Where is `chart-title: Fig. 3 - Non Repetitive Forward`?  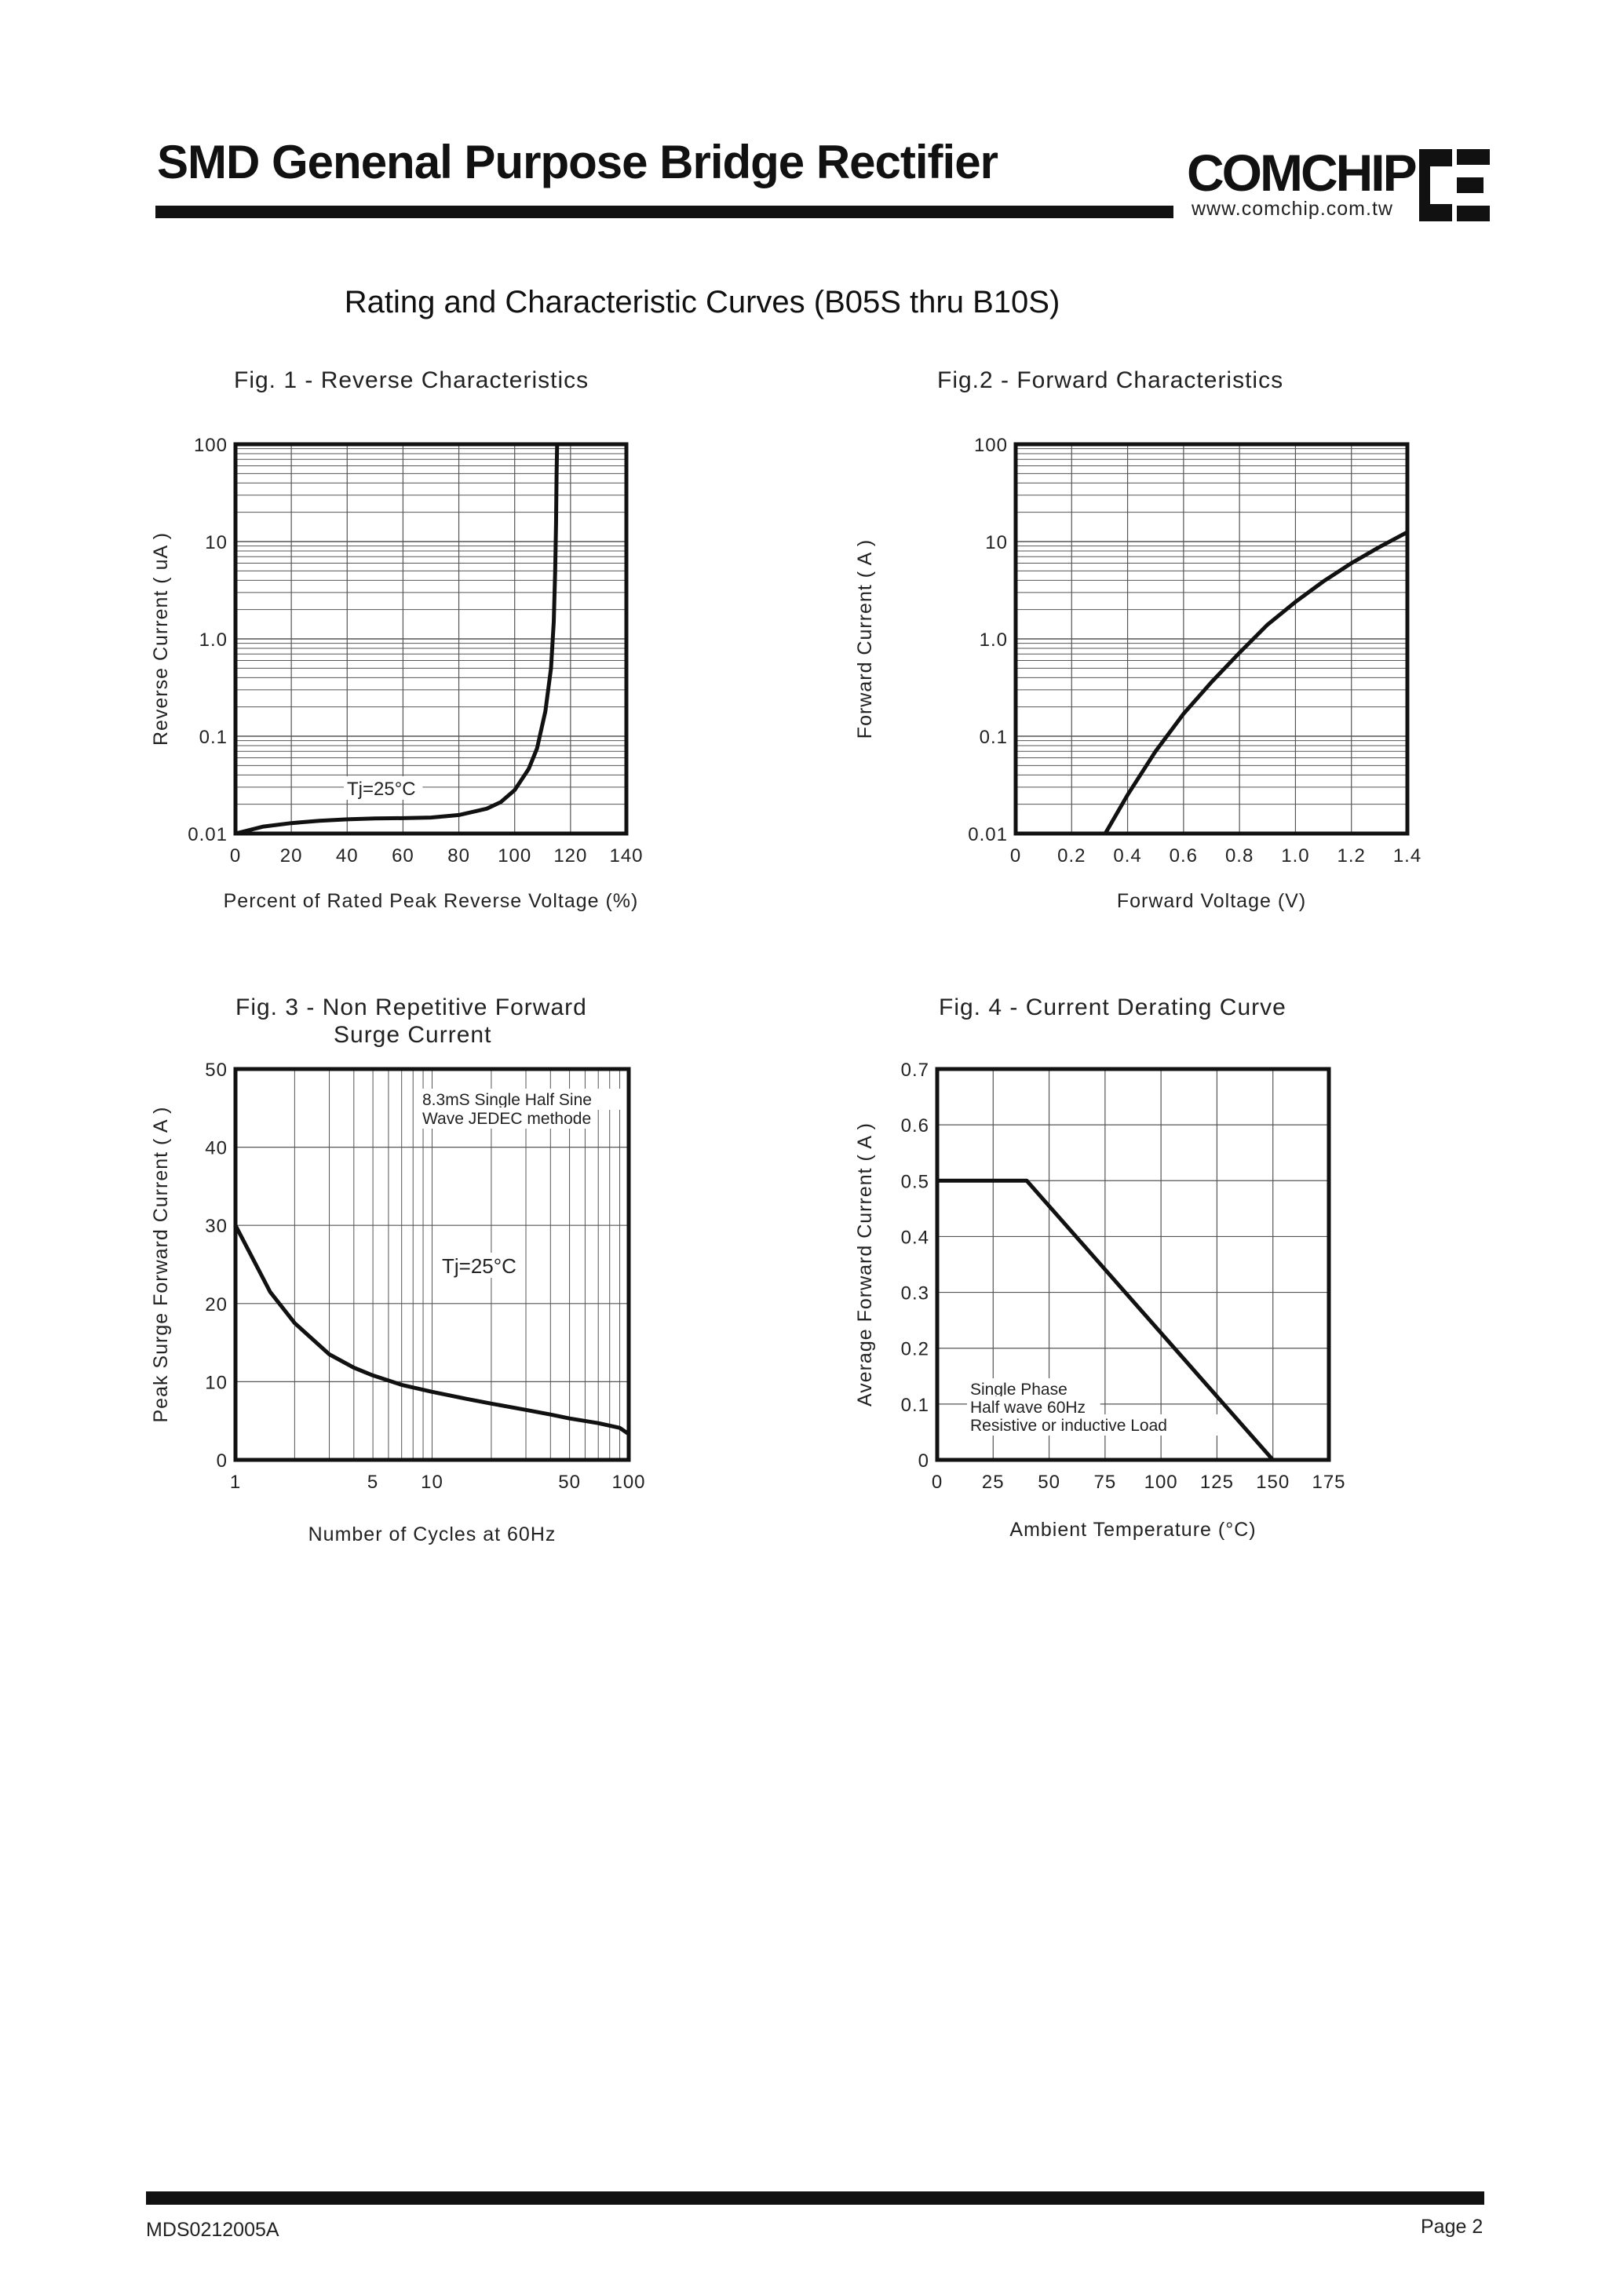
chart-title: Fig. 3 - Non Repetitive Forward is located at coordinates (411, 1007).